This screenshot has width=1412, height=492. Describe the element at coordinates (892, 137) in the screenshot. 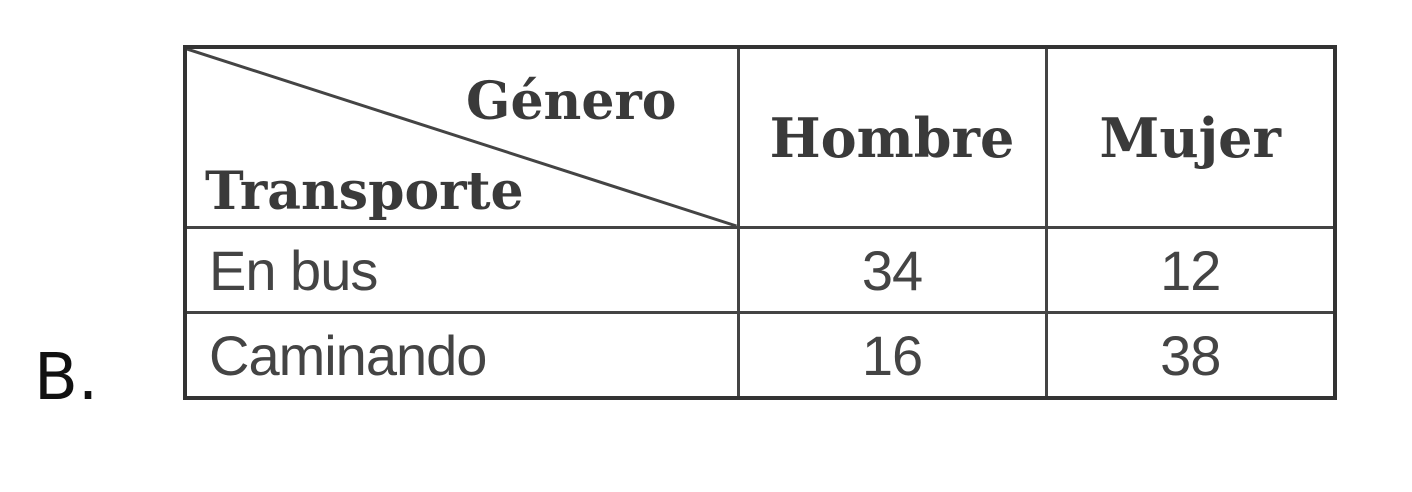

I see `column-header-hombre: Hombre` at that location.